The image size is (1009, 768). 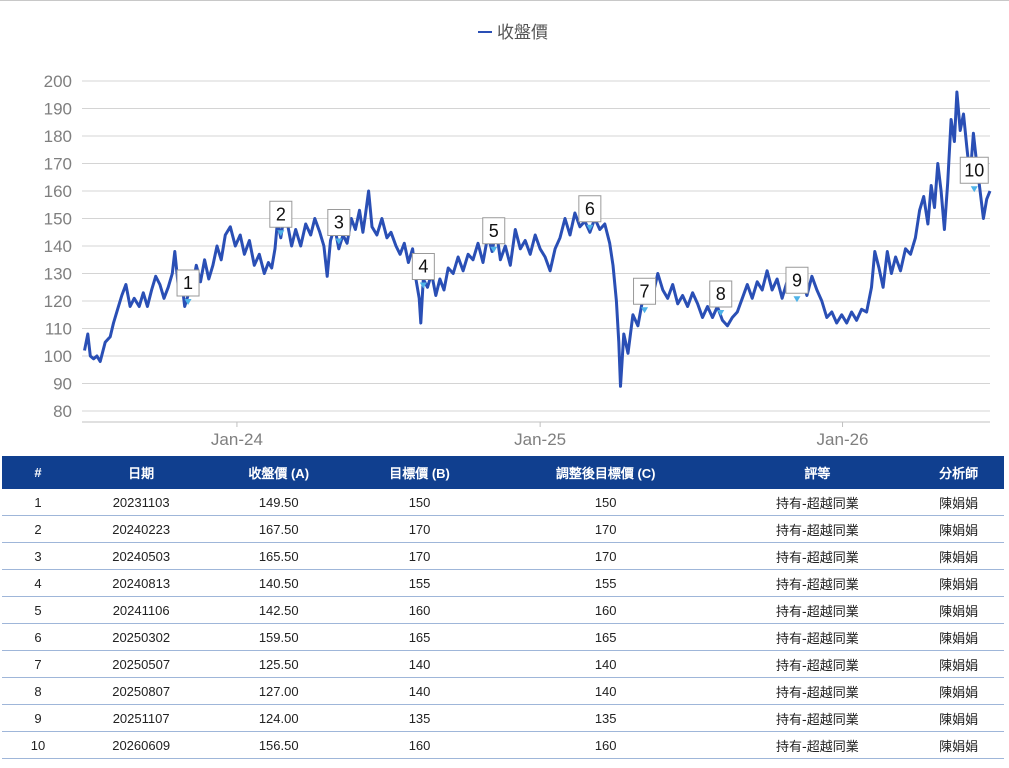 I want to click on rating-marker-9: 9, so click(x=797, y=284).